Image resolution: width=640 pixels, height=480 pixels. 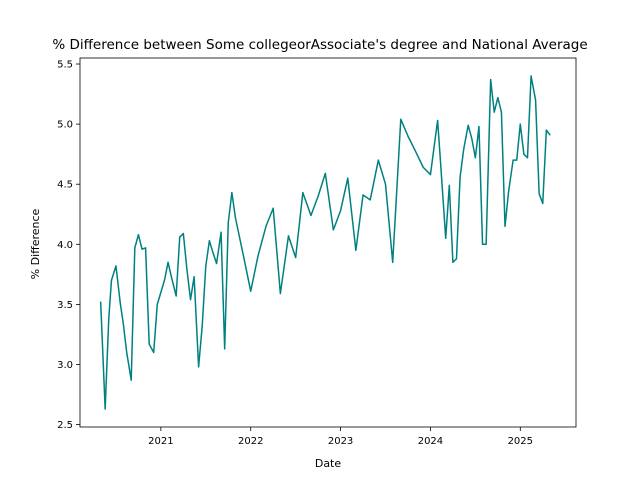 What do you see at coordinates (65, 185) in the screenshot?
I see `y-tick-label: 4.5` at bounding box center [65, 185].